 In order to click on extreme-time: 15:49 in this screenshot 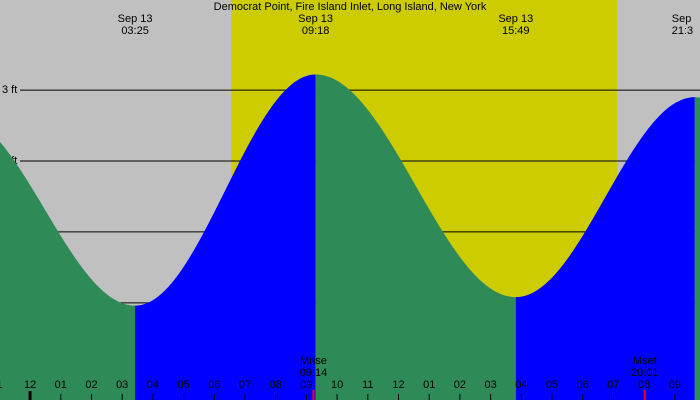, I will do `click(516, 31)`.